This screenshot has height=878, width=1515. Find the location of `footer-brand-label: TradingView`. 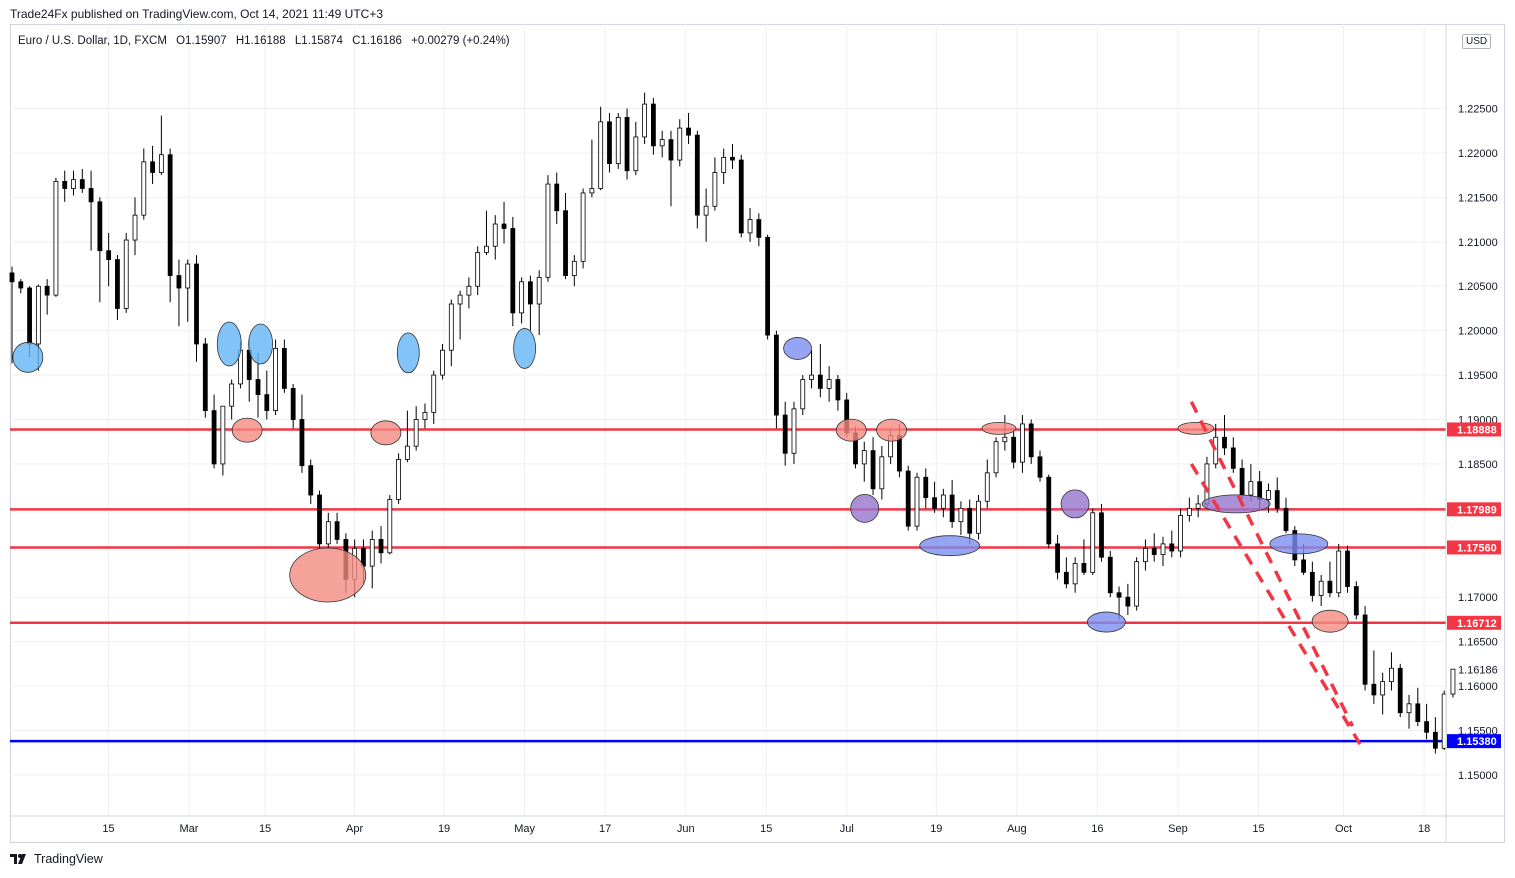

footer-brand-label: TradingView is located at coordinates (68, 859).